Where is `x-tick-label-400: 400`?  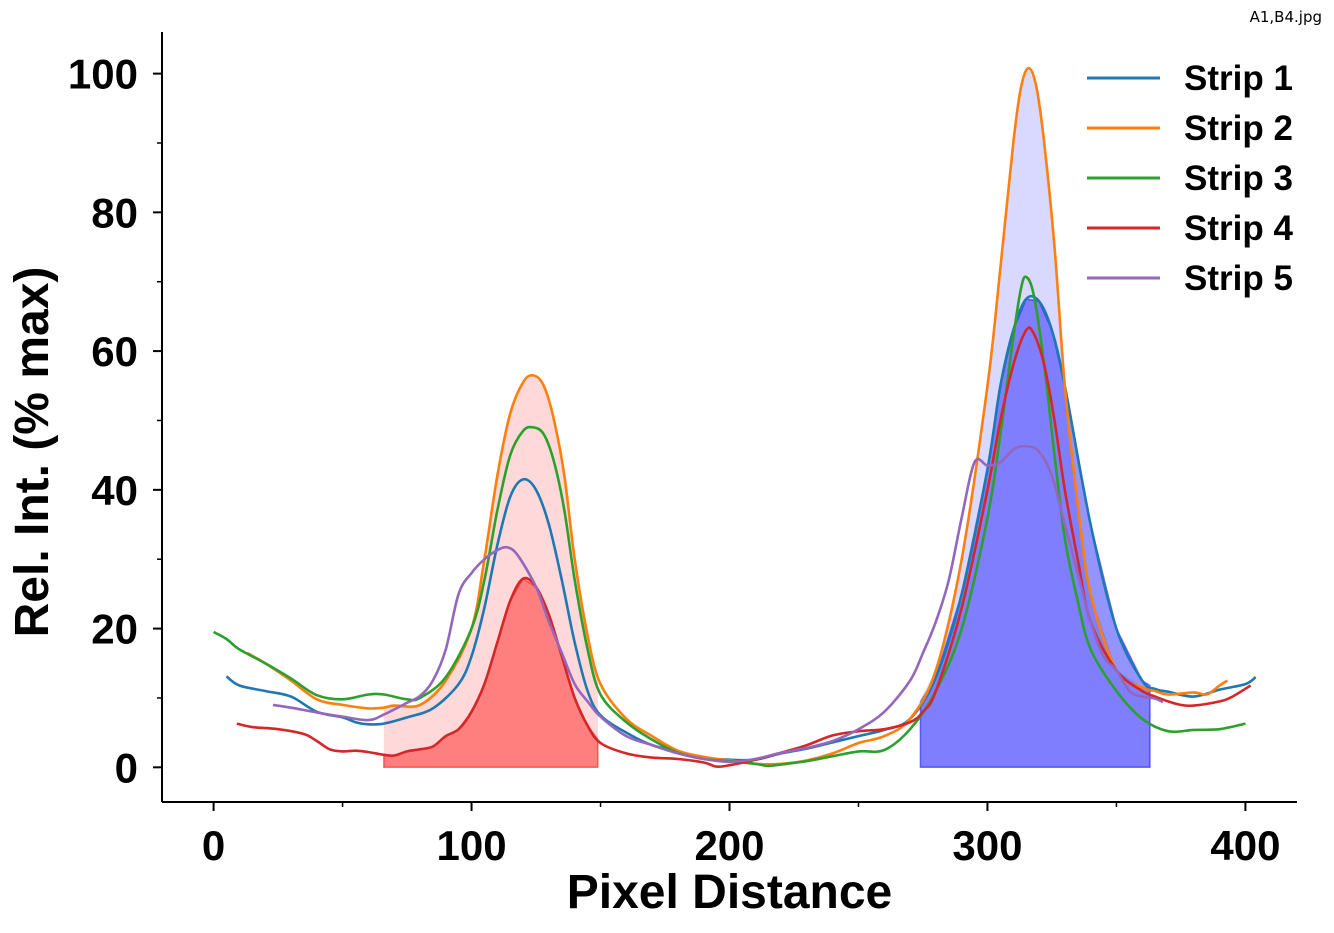
x-tick-label-400: 400 is located at coordinates (1245, 845).